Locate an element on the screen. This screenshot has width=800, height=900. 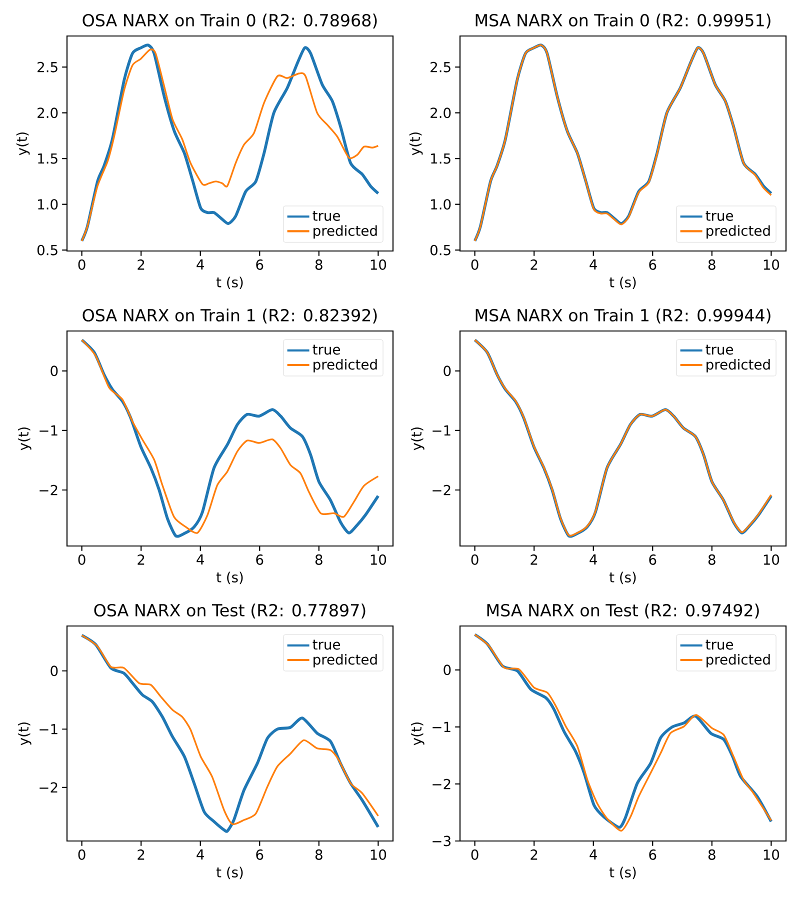
y-tick-label: −3 is located at coordinates (441, 841).